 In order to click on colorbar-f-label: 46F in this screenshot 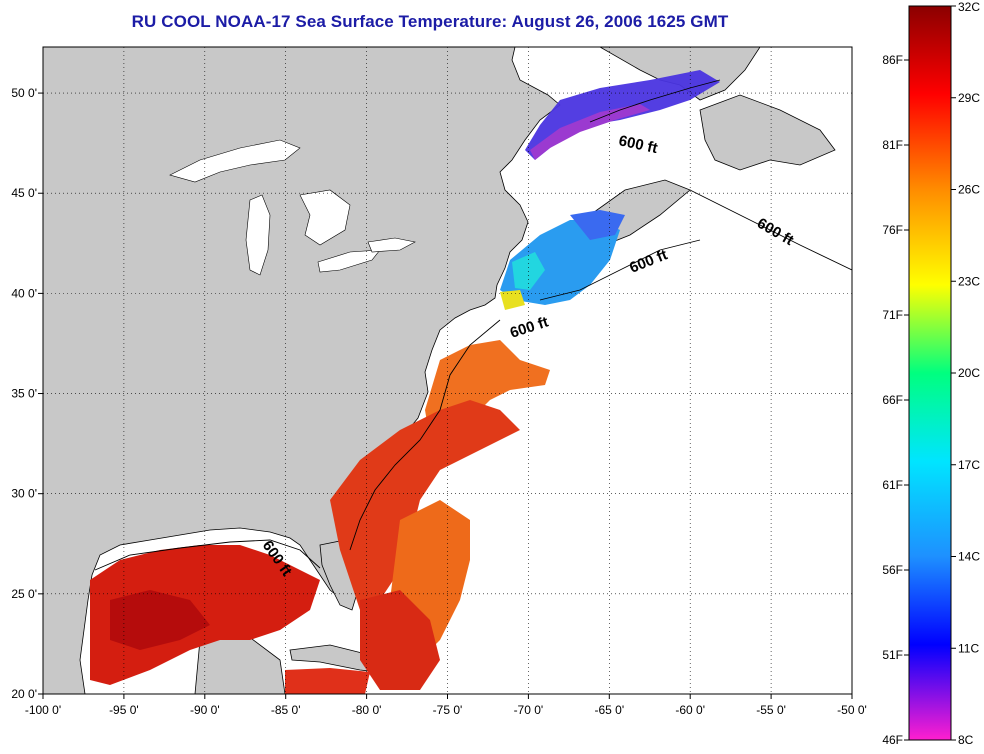, I will do `click(892, 740)`.